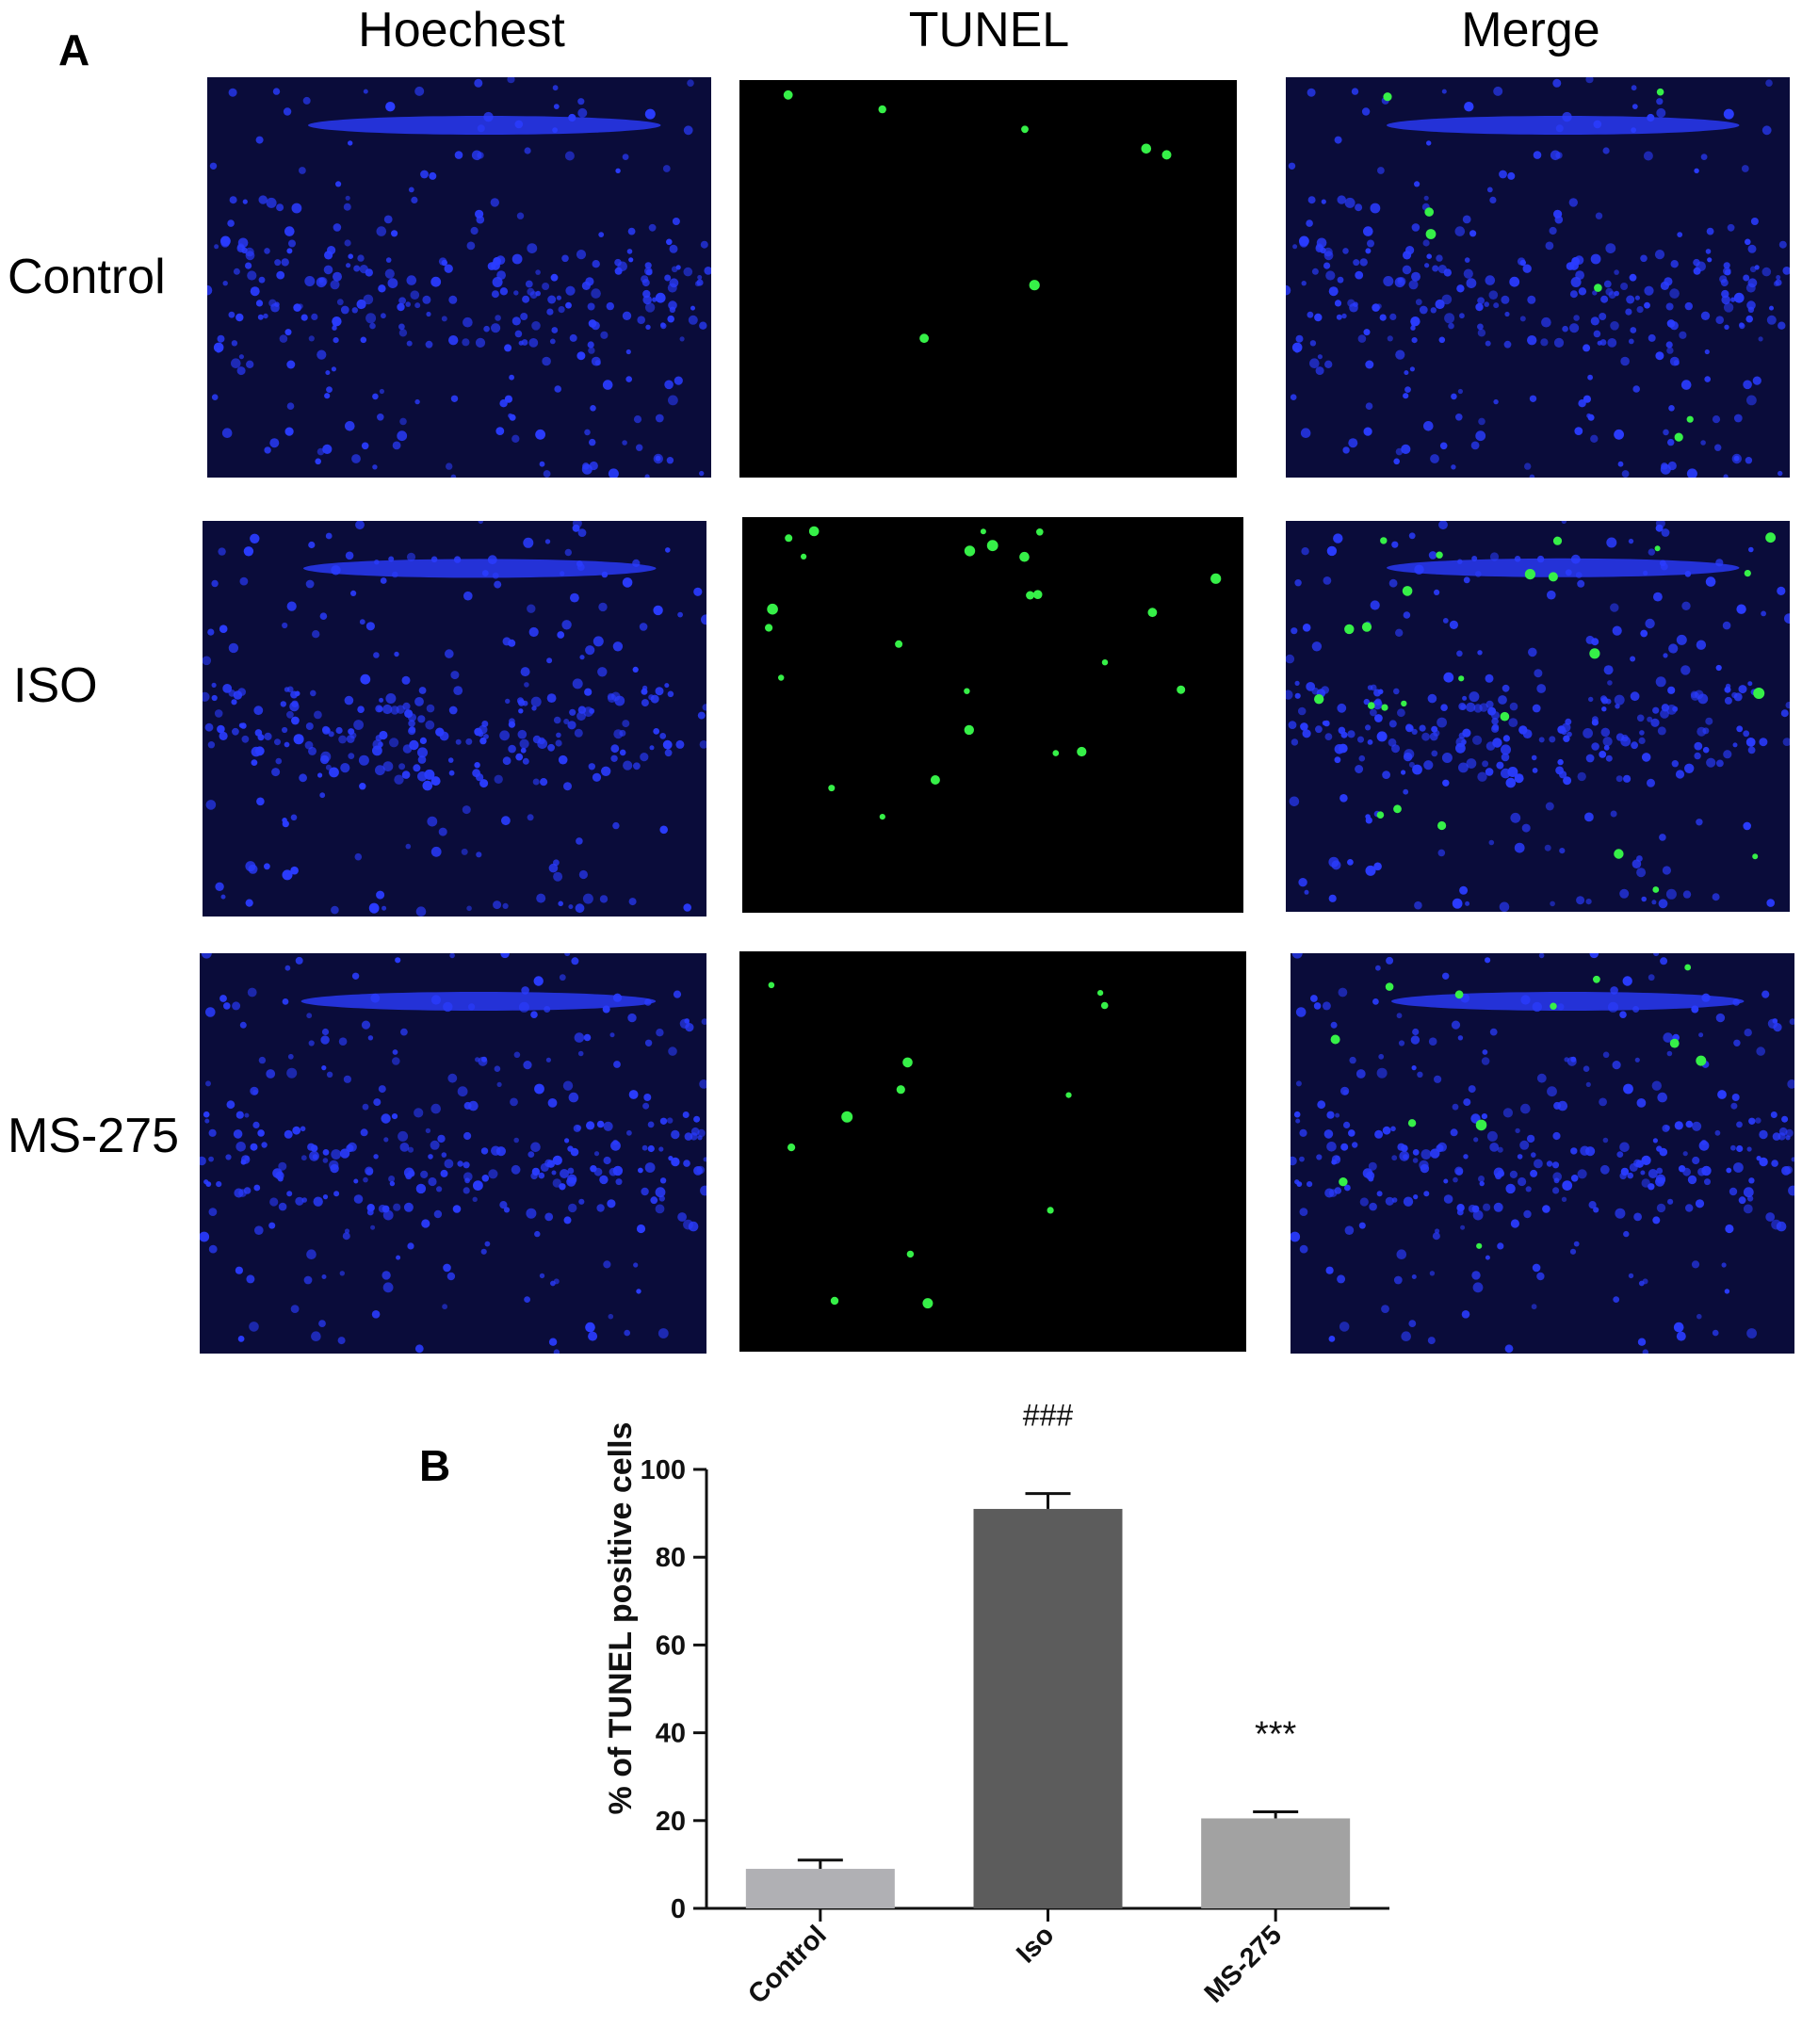 The height and width of the screenshot is (2044, 1802). What do you see at coordinates (671, 1645) in the screenshot?
I see `y-tick-label: 60` at bounding box center [671, 1645].